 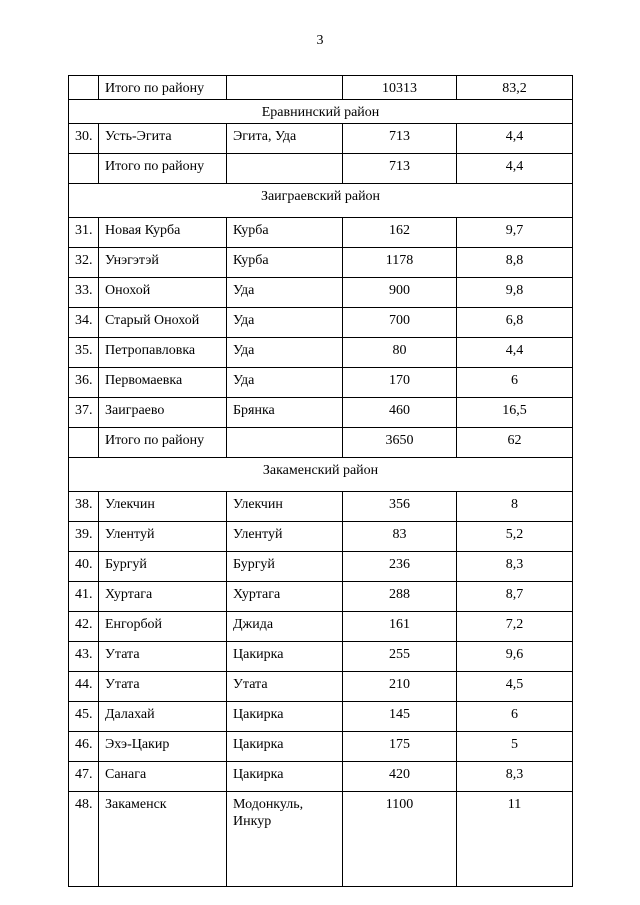 I want to click on row-number-cell: 42., so click(x=83, y=626).